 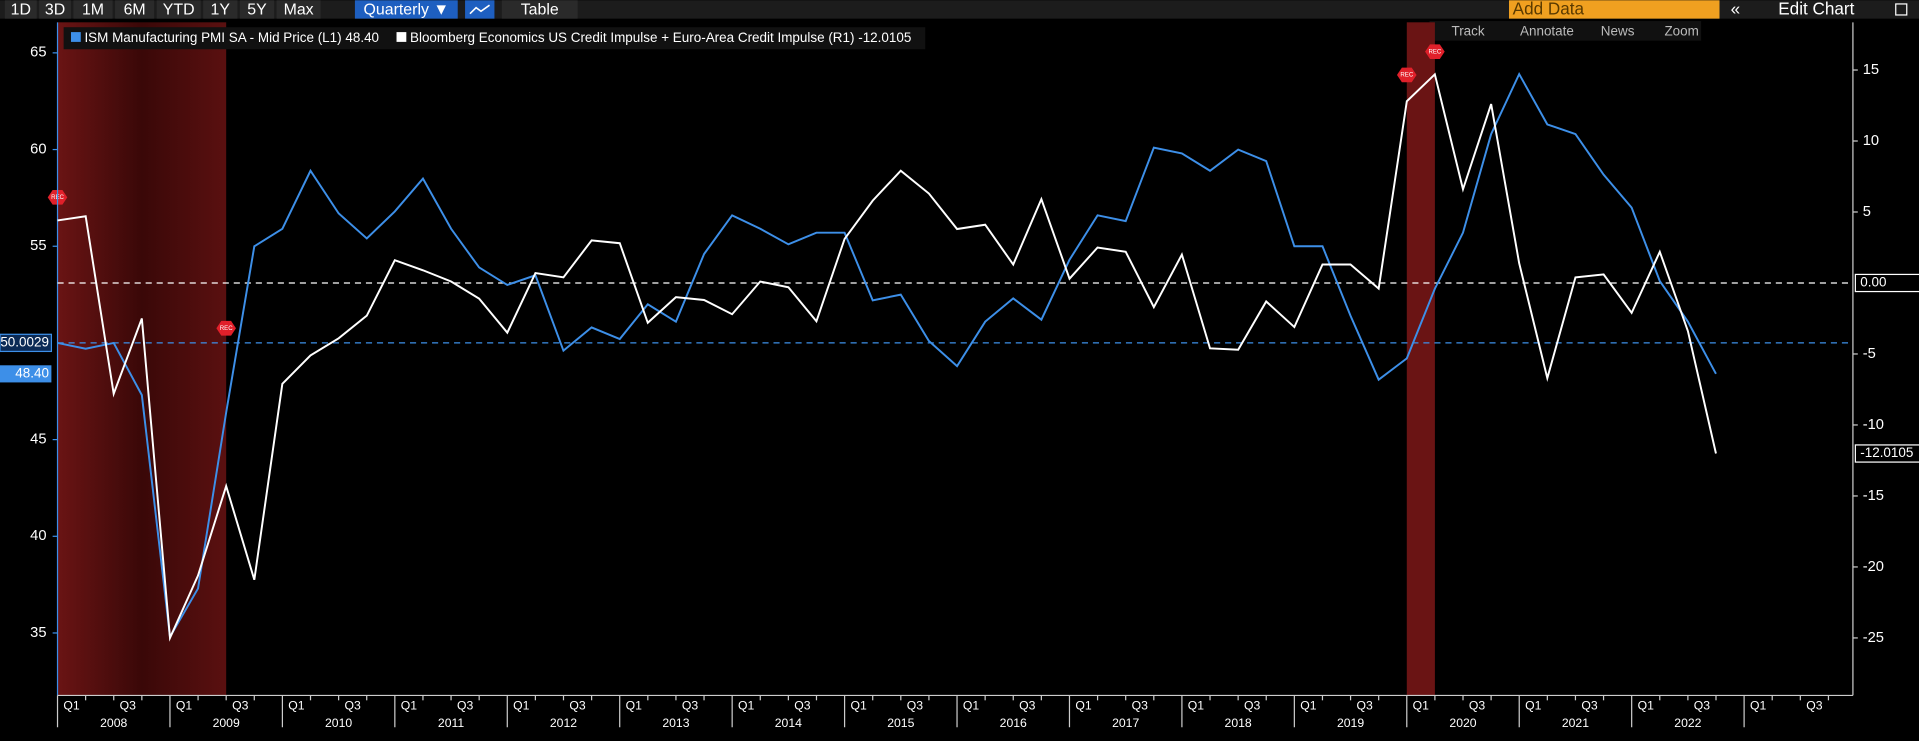 I want to click on year-label: 2009, so click(x=226, y=723).